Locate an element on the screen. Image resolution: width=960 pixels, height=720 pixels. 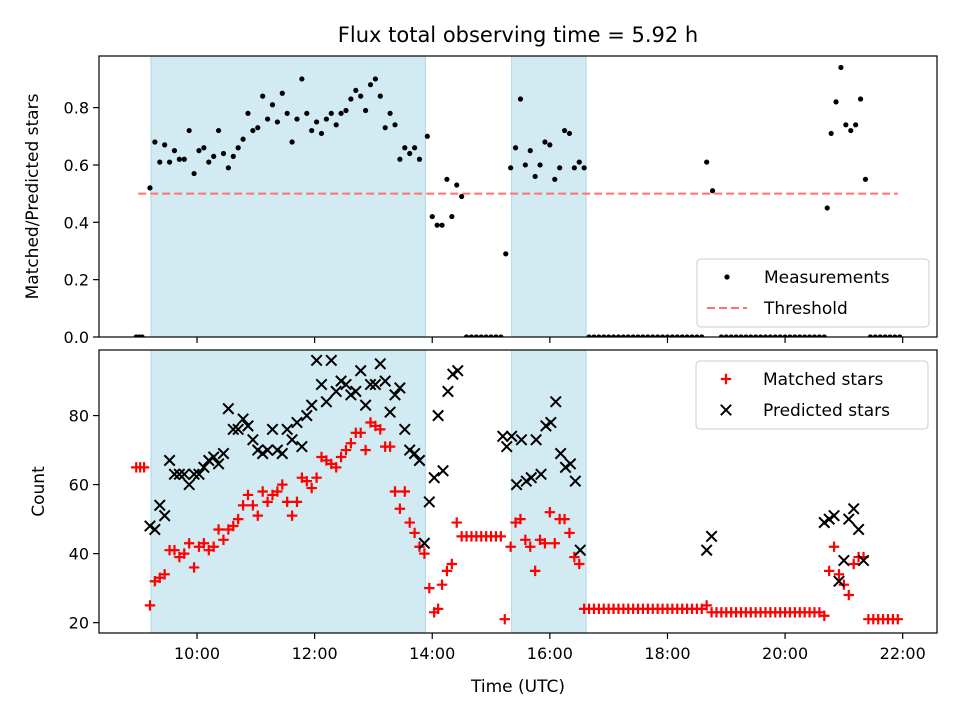
top-y-tick-label: 0.2 is located at coordinates (76, 280).